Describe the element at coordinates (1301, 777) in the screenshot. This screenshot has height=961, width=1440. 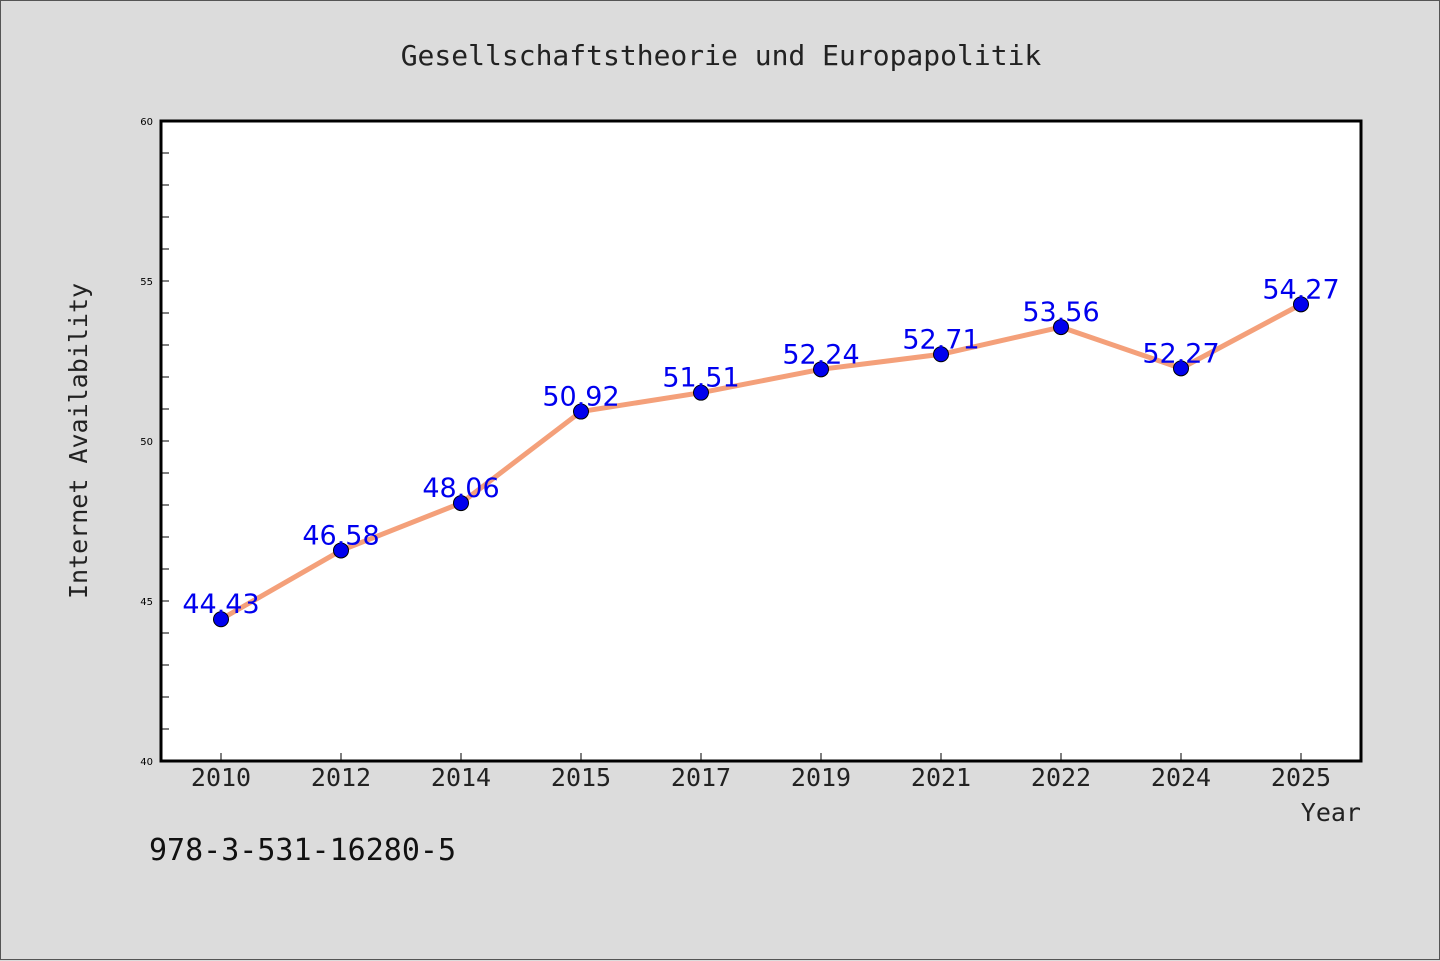
I see `x-tick-label: 2025` at that location.